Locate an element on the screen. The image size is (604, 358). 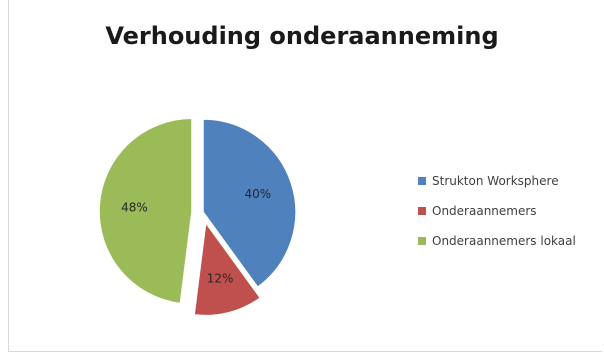
legend-swatch-onderaannemers-lokaal is located at coordinates (422, 240).